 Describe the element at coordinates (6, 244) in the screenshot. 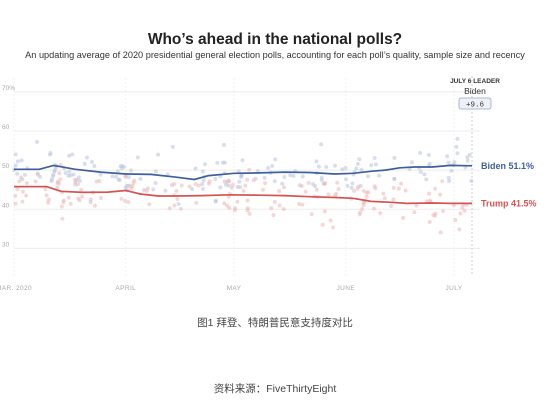

I see `y-tick-label: 30` at that location.